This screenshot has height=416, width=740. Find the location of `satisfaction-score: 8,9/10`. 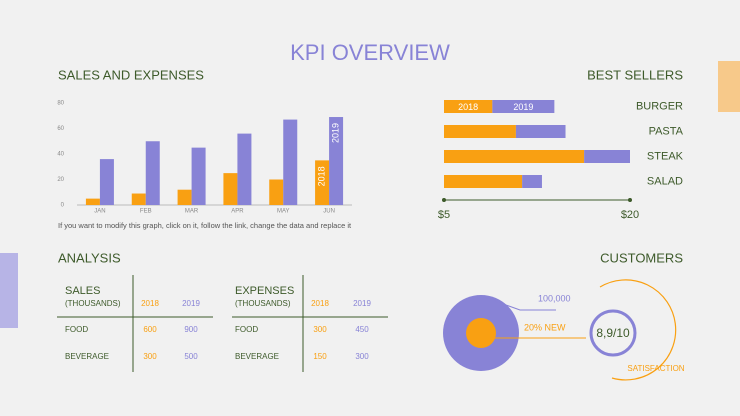

satisfaction-score: 8,9/10 is located at coordinates (613, 333).